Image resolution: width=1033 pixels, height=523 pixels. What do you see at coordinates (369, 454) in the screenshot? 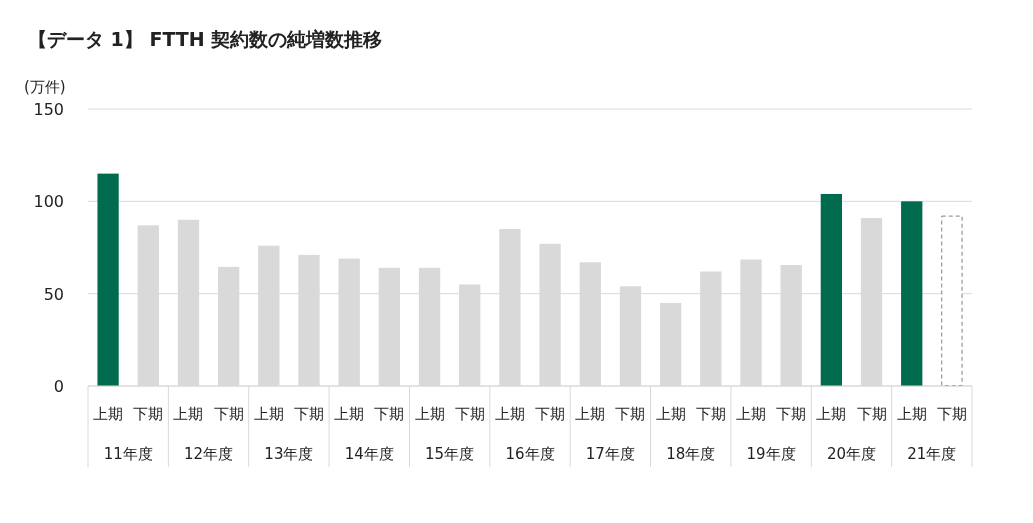
I see `text: 14年度` at bounding box center [369, 454].